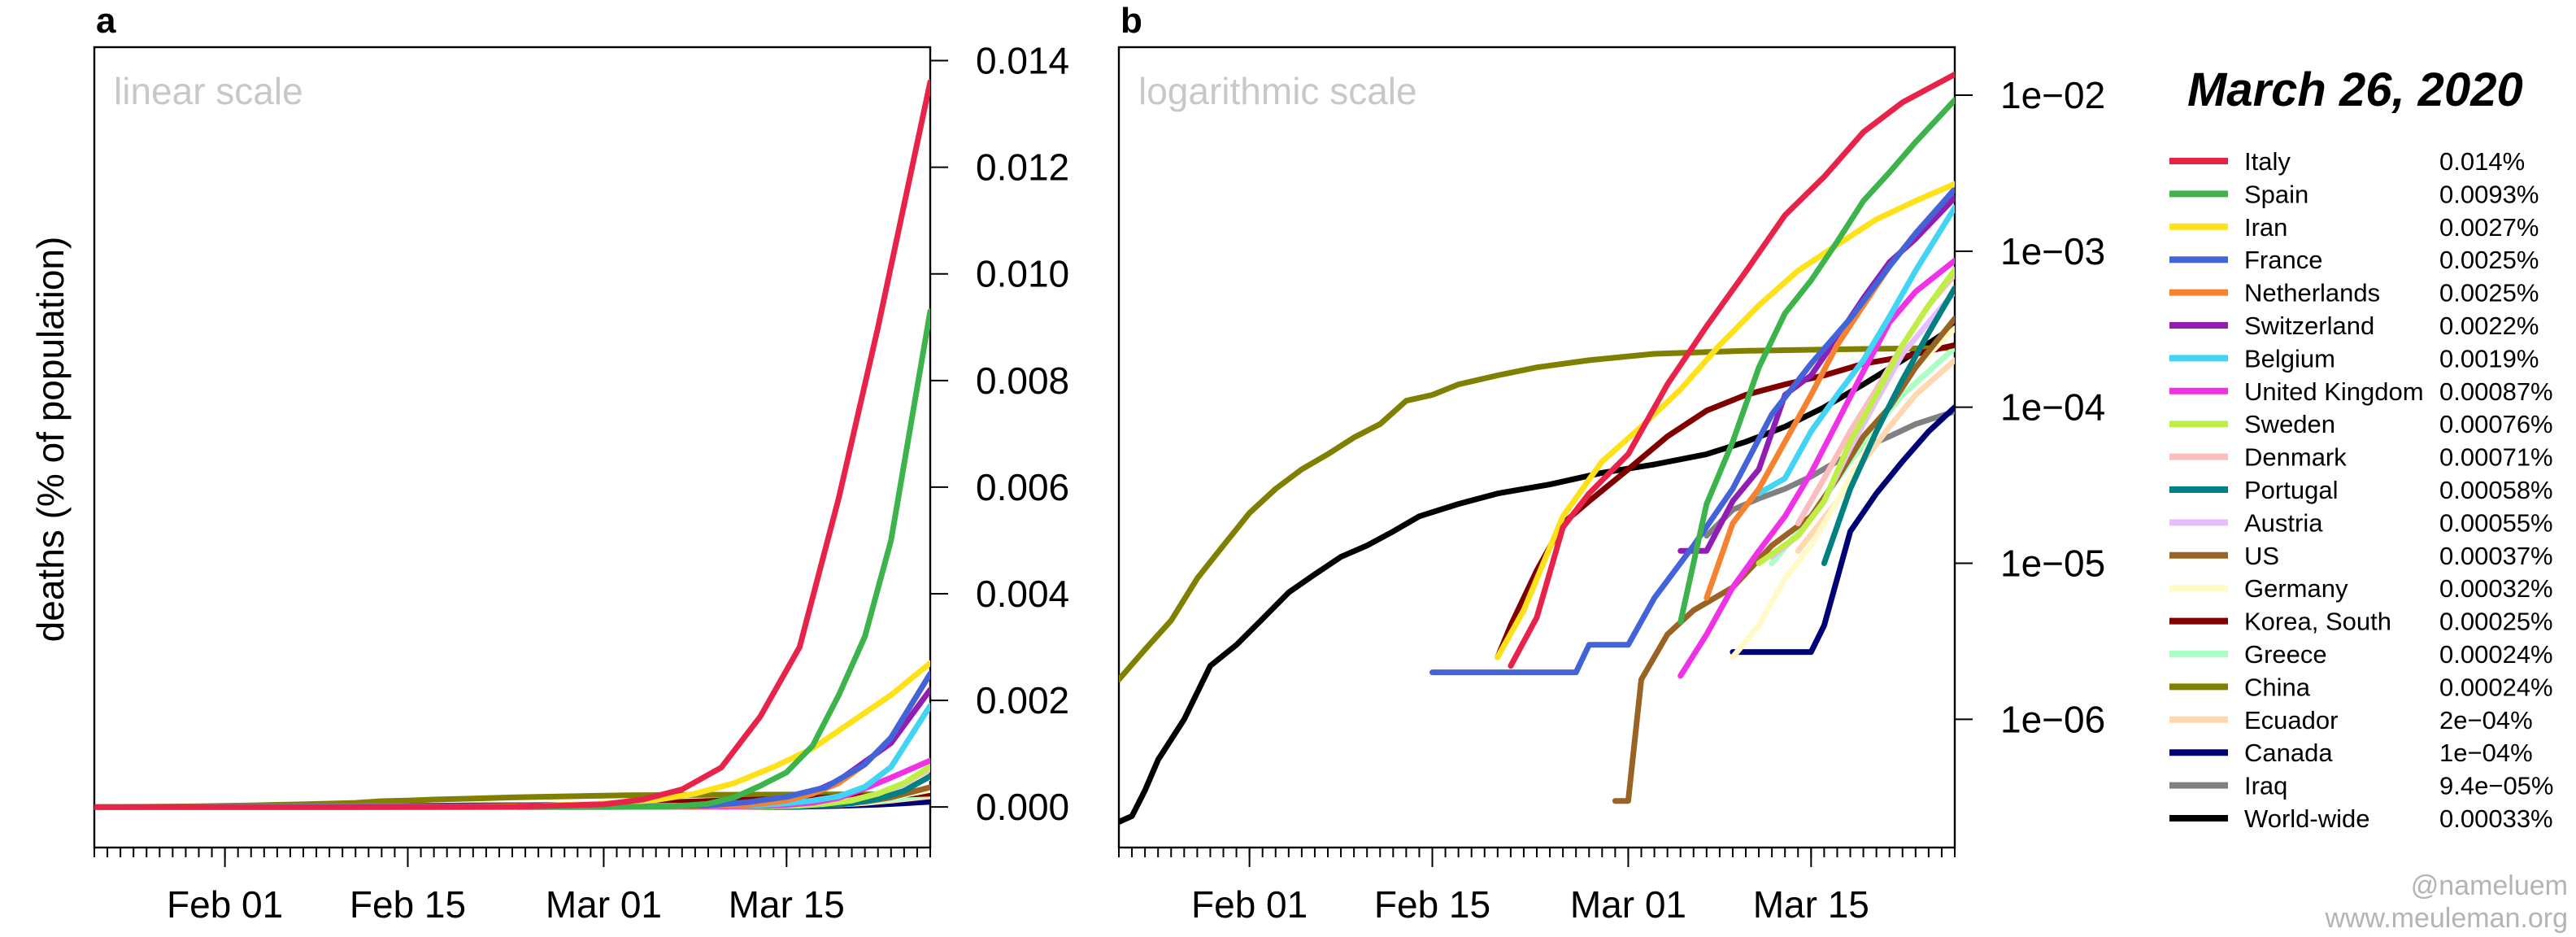  What do you see at coordinates (2309, 326) in the screenshot?
I see `legend-label-switzerland: Switzerland` at bounding box center [2309, 326].